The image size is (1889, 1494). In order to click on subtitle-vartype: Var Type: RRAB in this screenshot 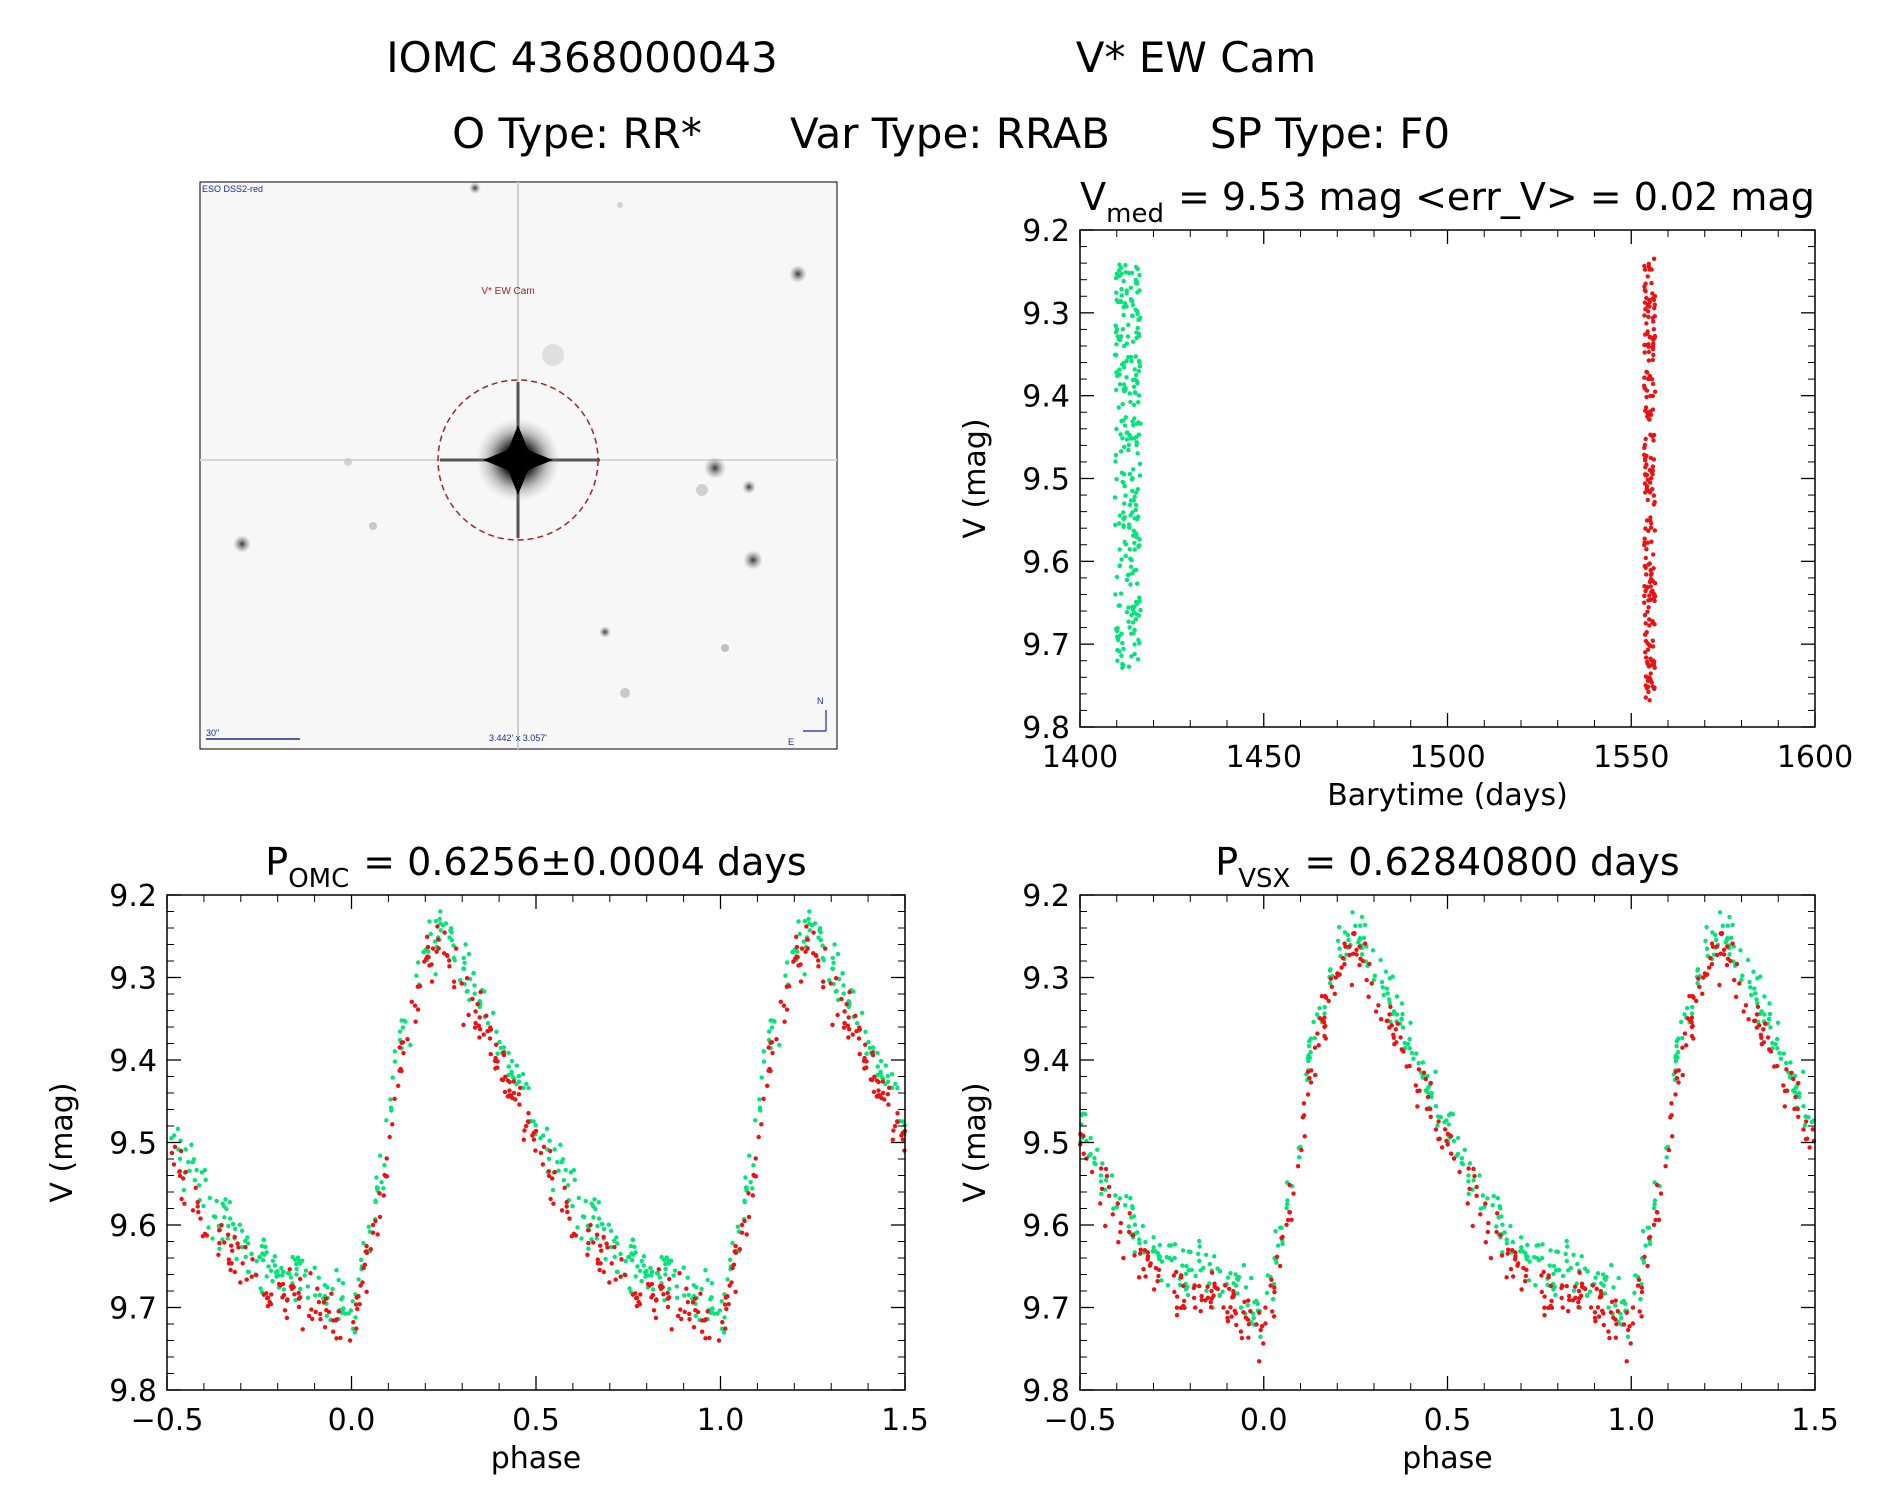, I will do `click(950, 133)`.